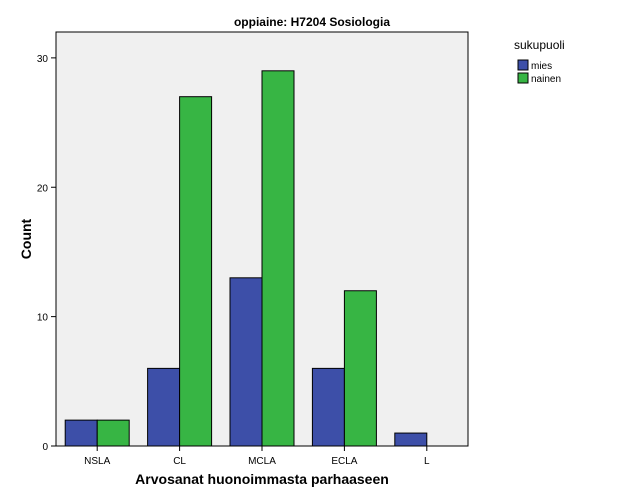  I want to click on x-axis-title: Arvosanat huonoimmasta parhaaseen, so click(262, 479).